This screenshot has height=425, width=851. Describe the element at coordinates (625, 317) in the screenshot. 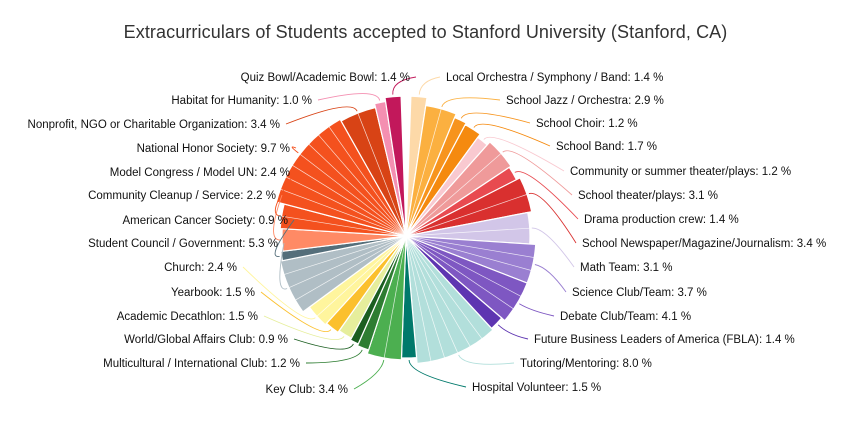

I see `slice-label: Debate Club/Team: 4.1 %` at that location.